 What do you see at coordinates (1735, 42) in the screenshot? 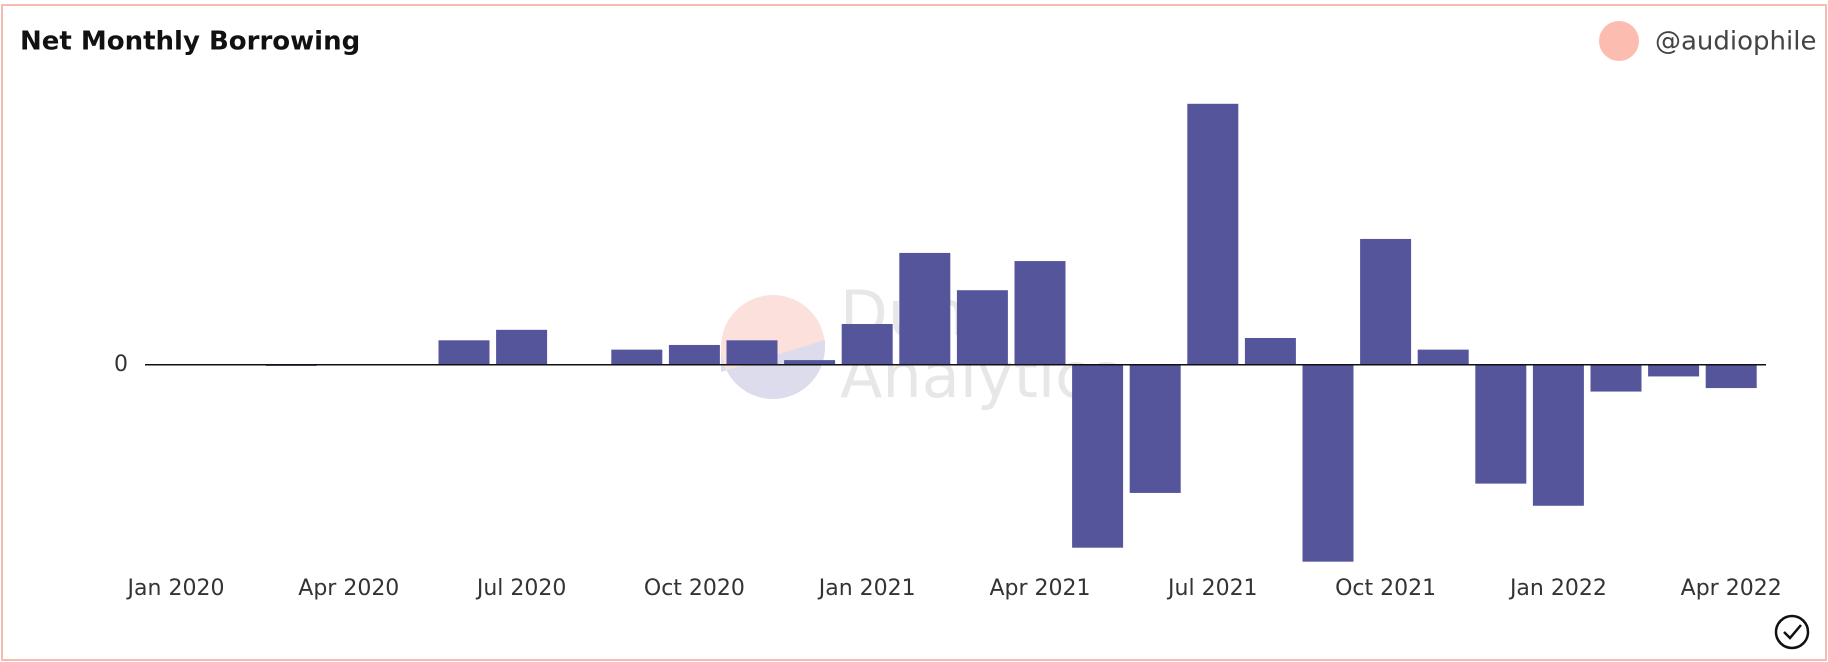
I see `author: @audiophile` at bounding box center [1735, 42].